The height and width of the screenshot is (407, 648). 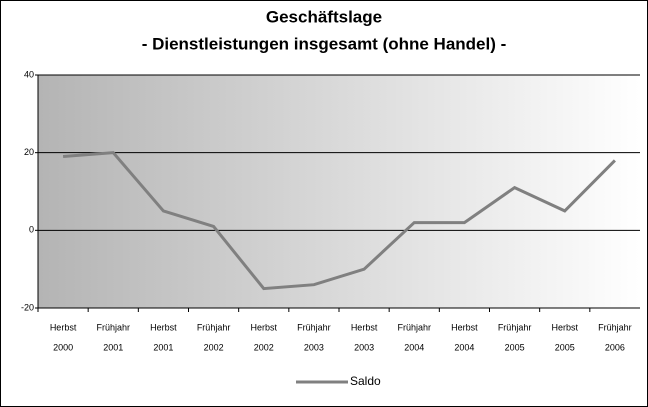 What do you see at coordinates (31, 230) in the screenshot?
I see `y-tick-label: 0` at bounding box center [31, 230].